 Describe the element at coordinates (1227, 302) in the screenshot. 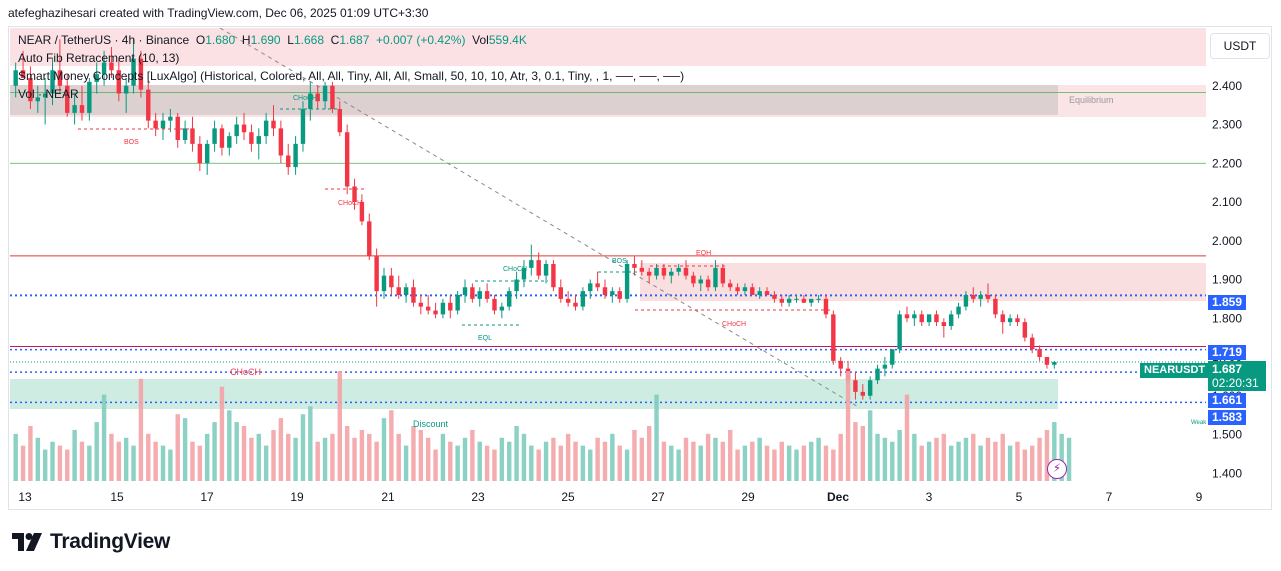

I see `price-tag-1859: 1.859` at that location.